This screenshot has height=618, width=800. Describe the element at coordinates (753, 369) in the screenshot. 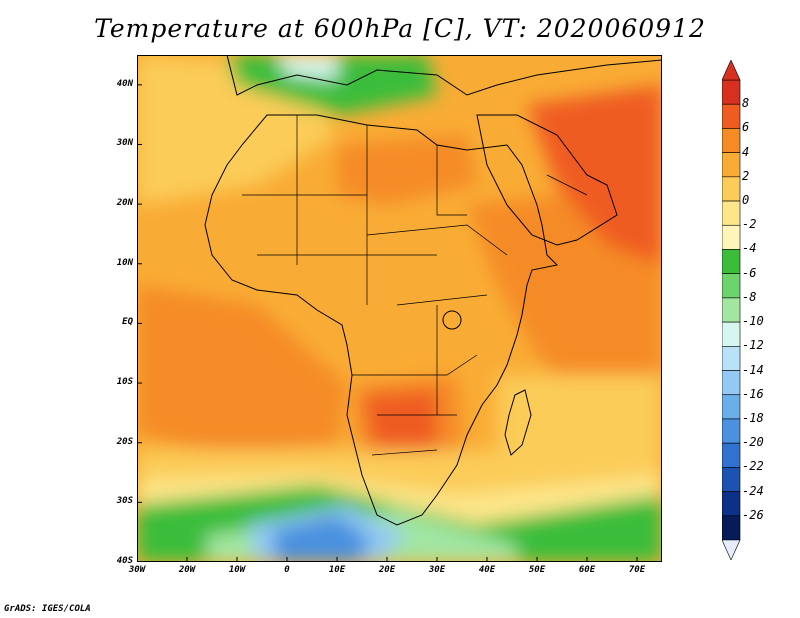

I see `colorbar-label: -14` at that location.